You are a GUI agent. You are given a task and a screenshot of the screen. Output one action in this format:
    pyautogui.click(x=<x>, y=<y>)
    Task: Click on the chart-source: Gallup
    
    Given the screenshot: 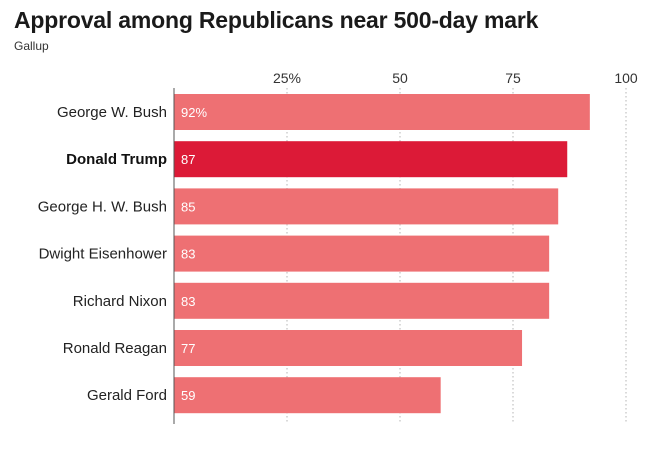 What is the action you would take?
    pyautogui.click(x=31, y=46)
    